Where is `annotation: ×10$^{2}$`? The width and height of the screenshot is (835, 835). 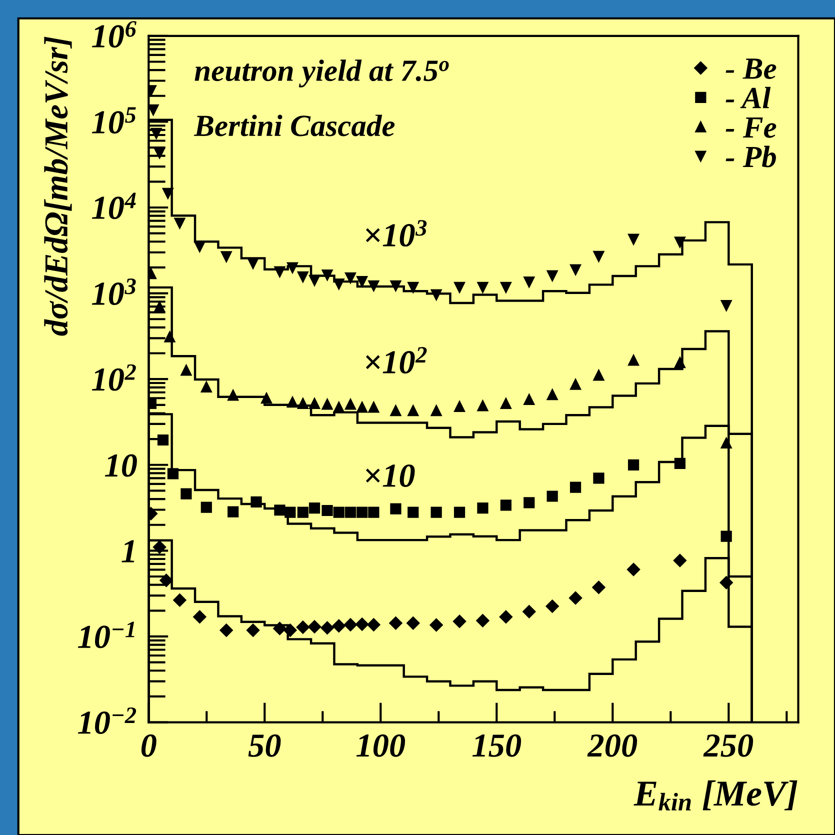 annotation: ×10$^{2}$ is located at coordinates (396, 360).